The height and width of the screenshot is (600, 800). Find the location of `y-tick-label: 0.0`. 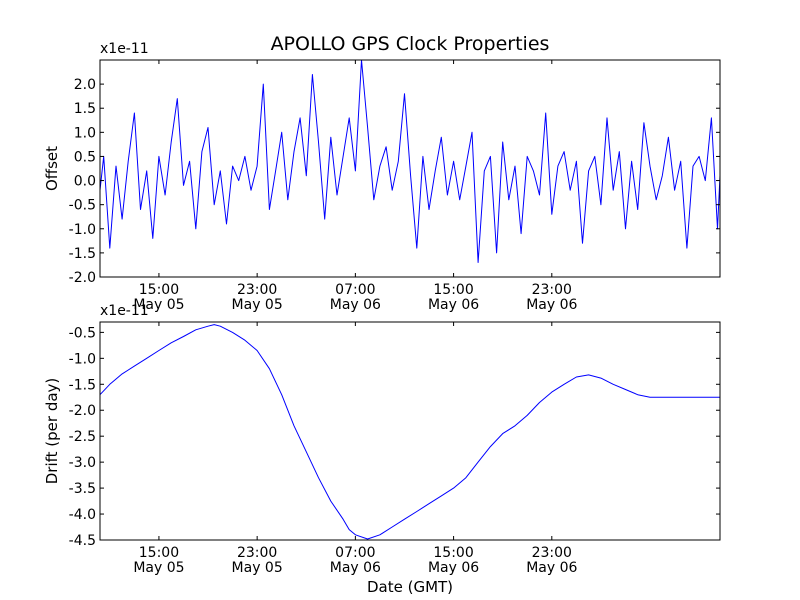

y-tick-label: 0.0 is located at coordinates (85, 182).